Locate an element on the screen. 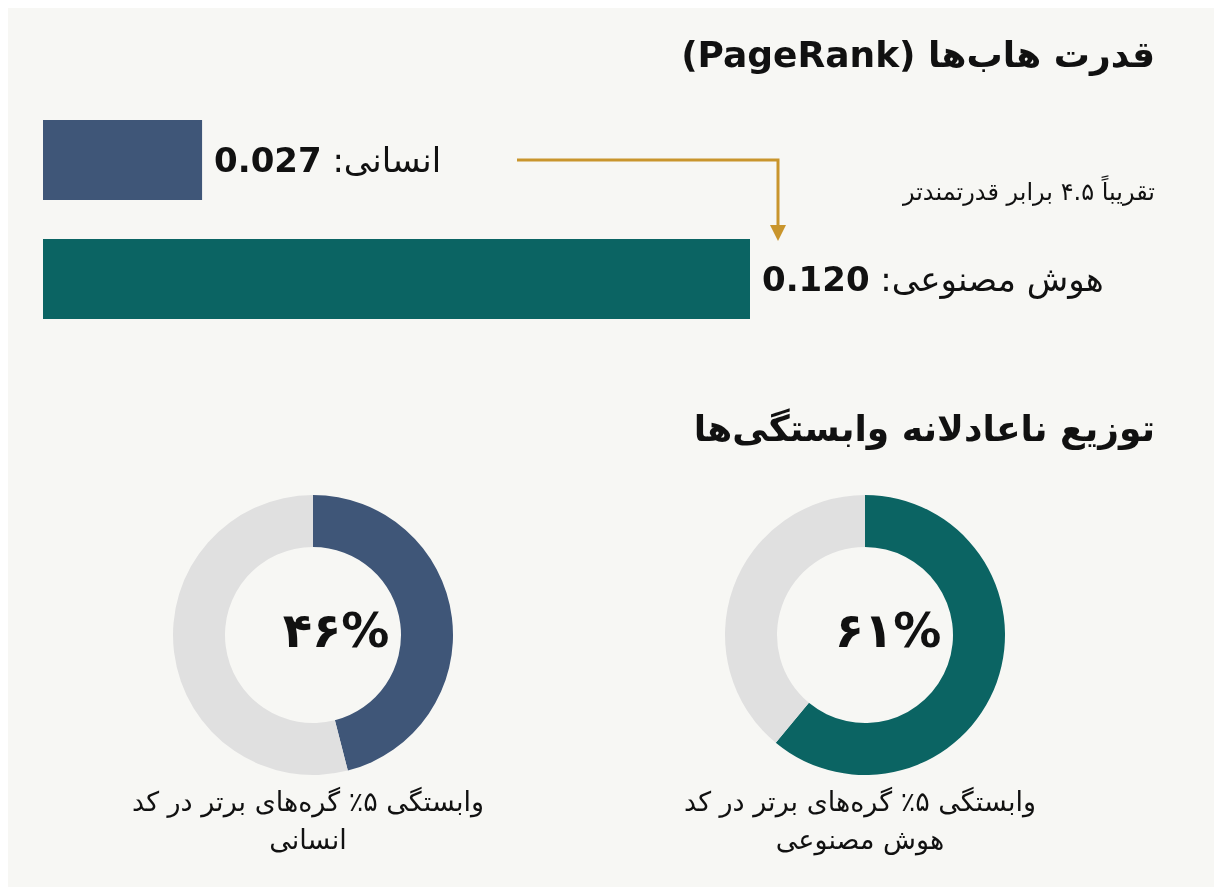 The image size is (1222, 895). data-label: ۴۶% is located at coordinates (336, 630).